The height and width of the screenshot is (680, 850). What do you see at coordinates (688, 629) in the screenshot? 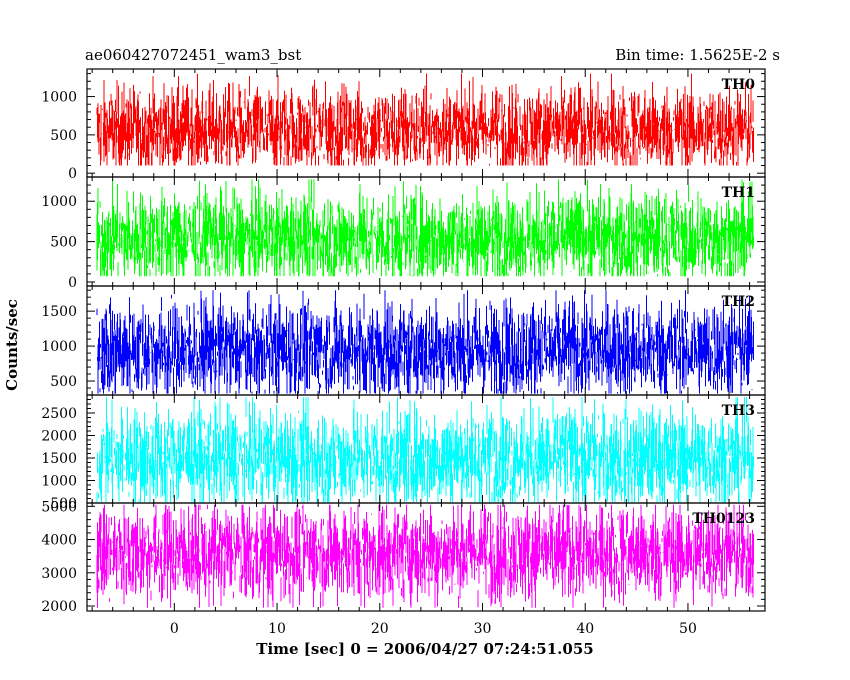
I see `x-tick-label: 50` at bounding box center [688, 629].